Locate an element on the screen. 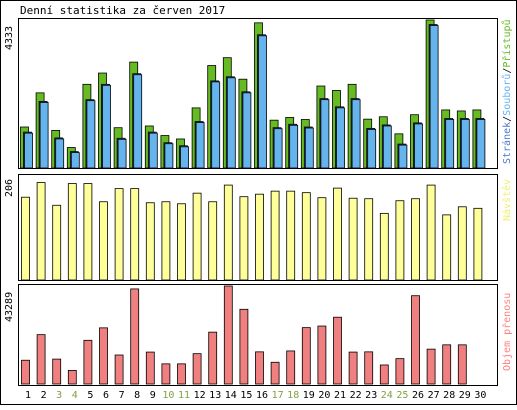  x-tick-label: 14 is located at coordinates (231, 395).